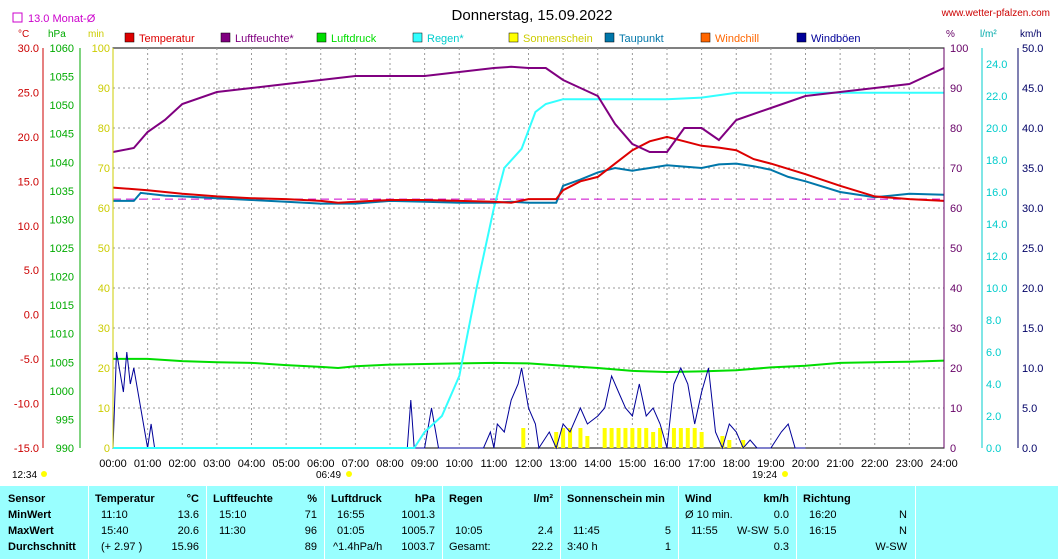  I want to click on temp-tick-label: 15.0, so click(28, 182).